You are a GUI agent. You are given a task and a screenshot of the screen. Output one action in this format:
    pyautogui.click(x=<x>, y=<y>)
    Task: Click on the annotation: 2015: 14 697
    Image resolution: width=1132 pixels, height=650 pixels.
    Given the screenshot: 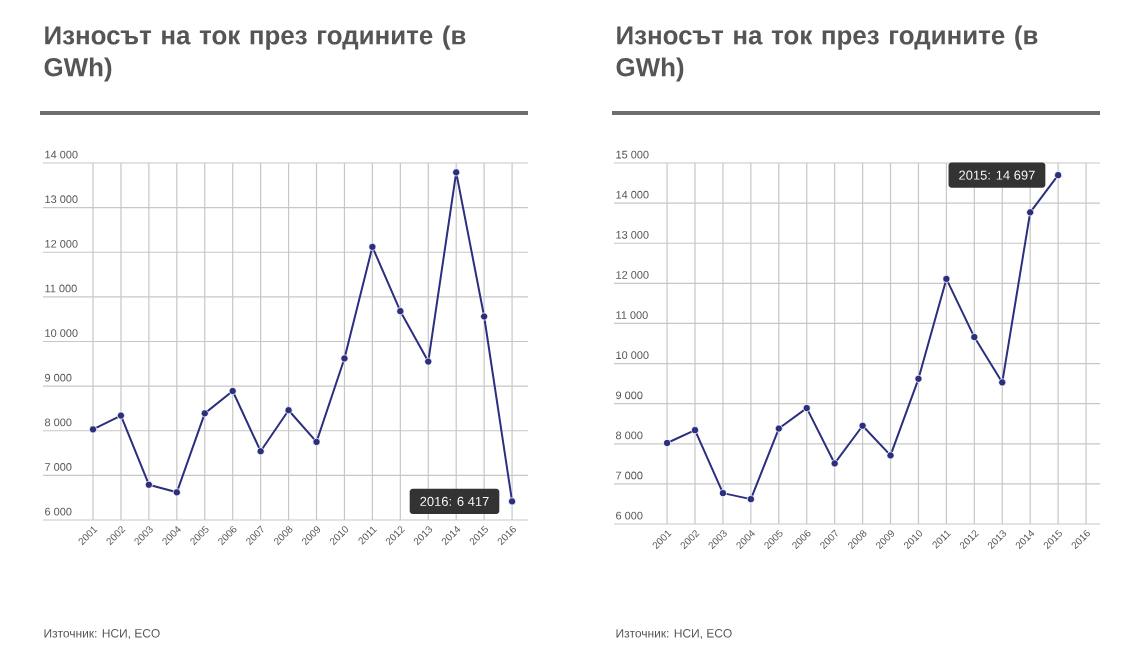 What is the action you would take?
    pyautogui.click(x=997, y=175)
    